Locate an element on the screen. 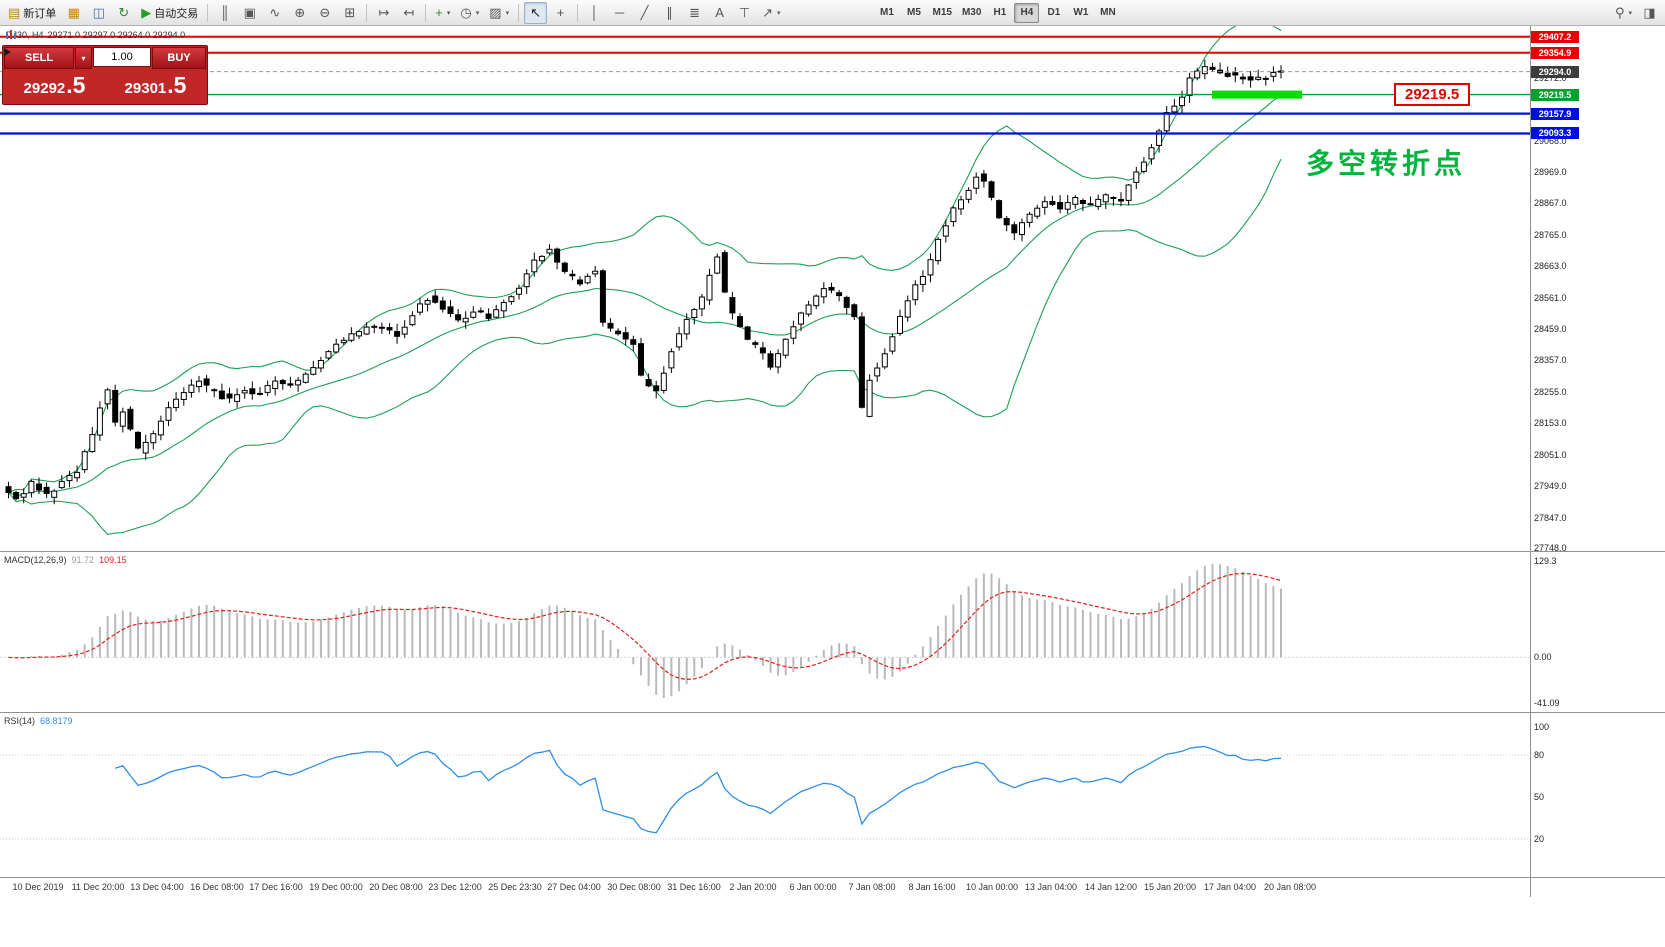 The image size is (1665, 947). time-axis-label: 11 Dec 20:00 is located at coordinates (98, 887).